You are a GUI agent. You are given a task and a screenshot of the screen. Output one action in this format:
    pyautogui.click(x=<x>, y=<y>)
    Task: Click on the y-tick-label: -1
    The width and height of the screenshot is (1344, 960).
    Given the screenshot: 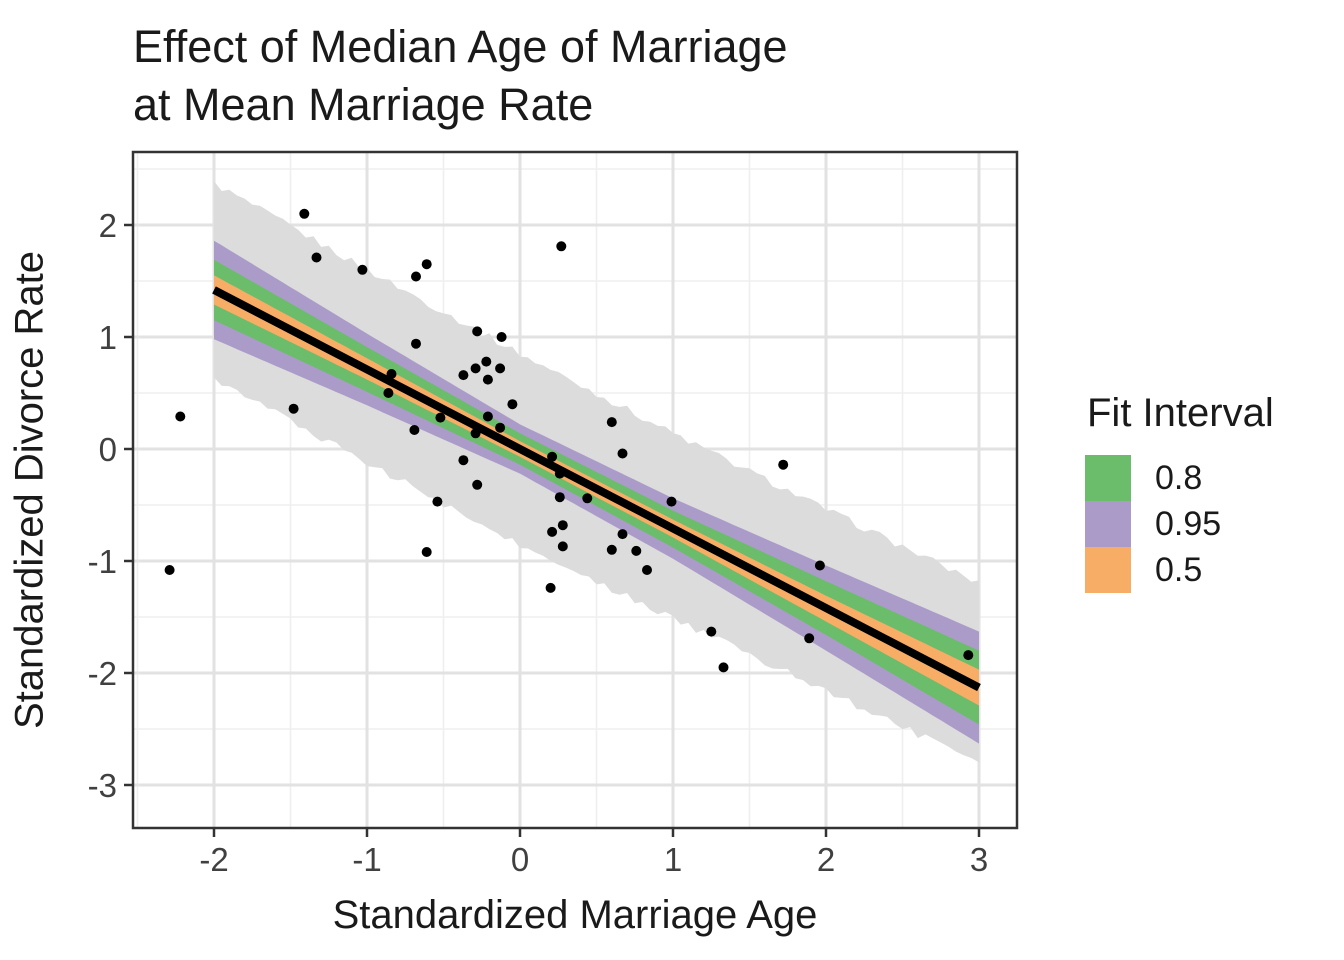 What is the action you would take?
    pyautogui.click(x=102, y=561)
    